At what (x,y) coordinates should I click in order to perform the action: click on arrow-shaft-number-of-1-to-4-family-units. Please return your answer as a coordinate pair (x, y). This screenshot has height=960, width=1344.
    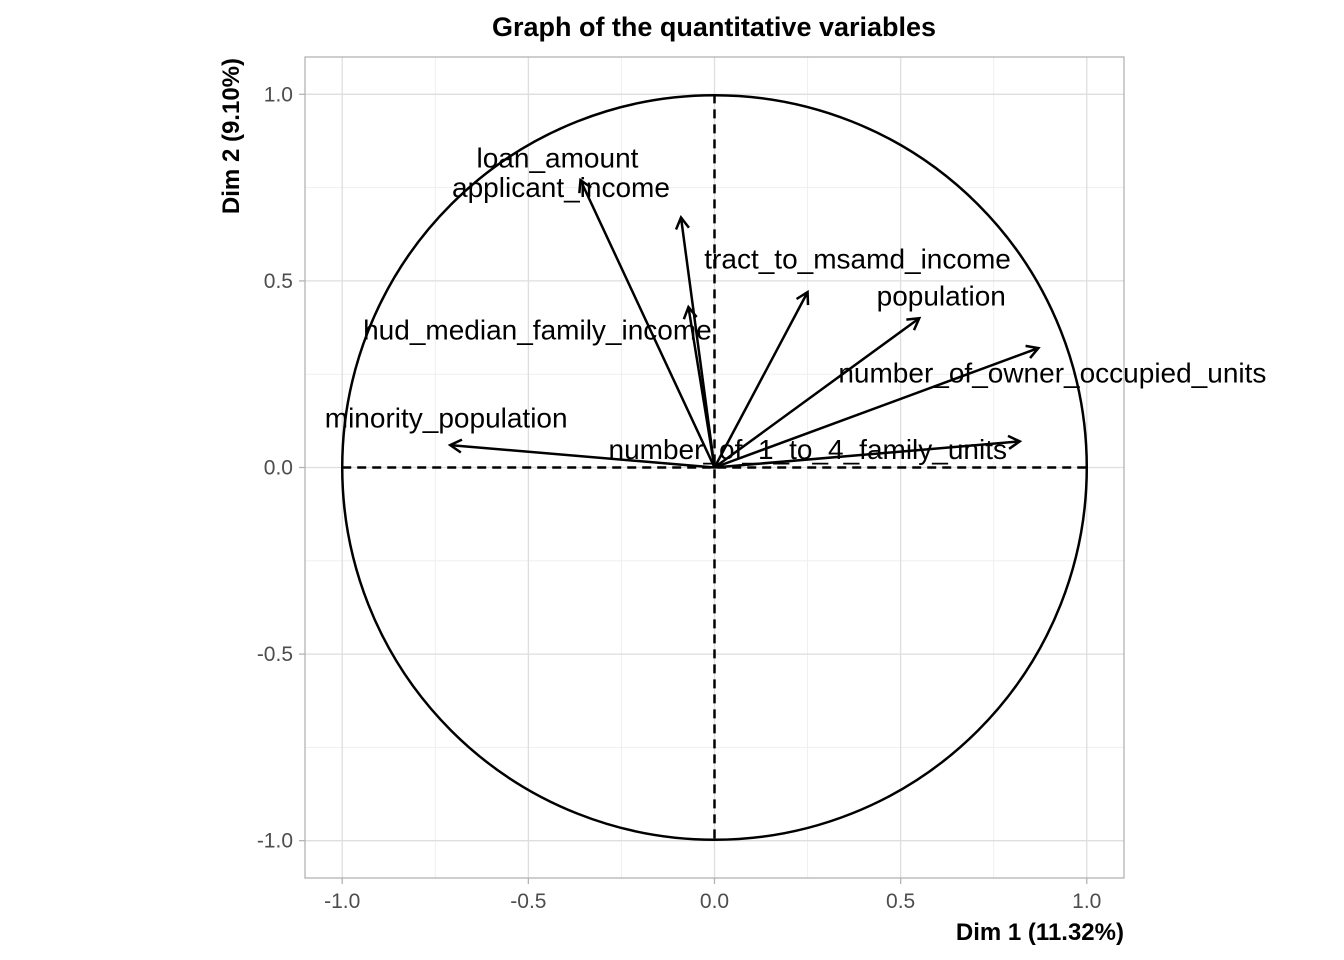
    Looking at the image, I should click on (867, 454).